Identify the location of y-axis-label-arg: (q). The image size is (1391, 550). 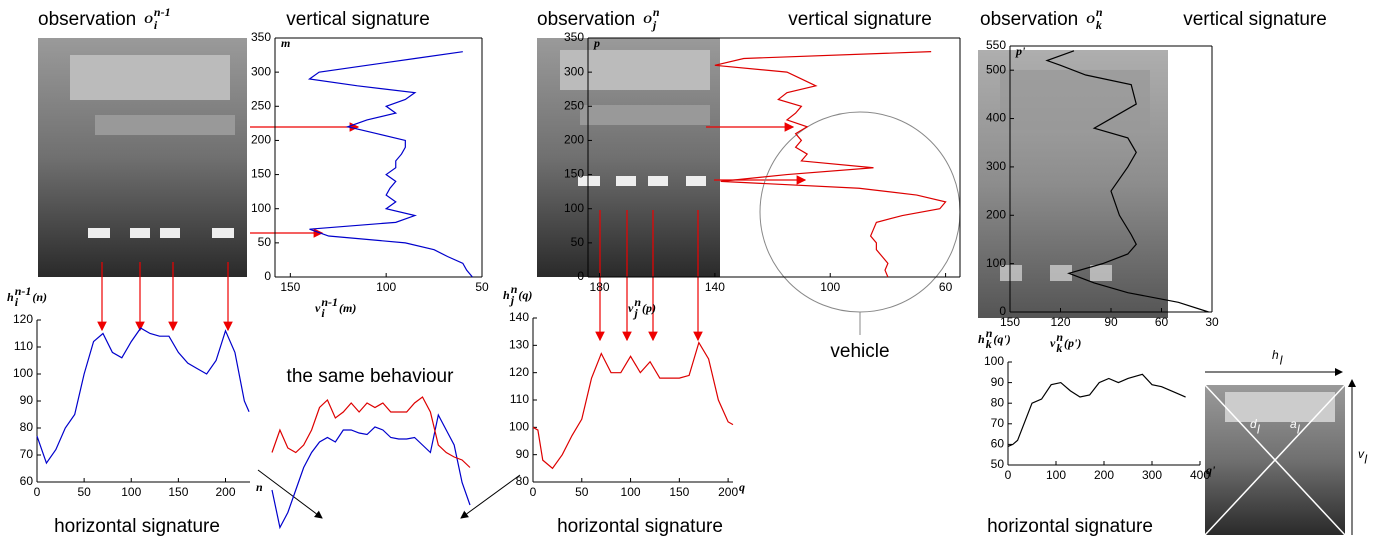
(525, 295).